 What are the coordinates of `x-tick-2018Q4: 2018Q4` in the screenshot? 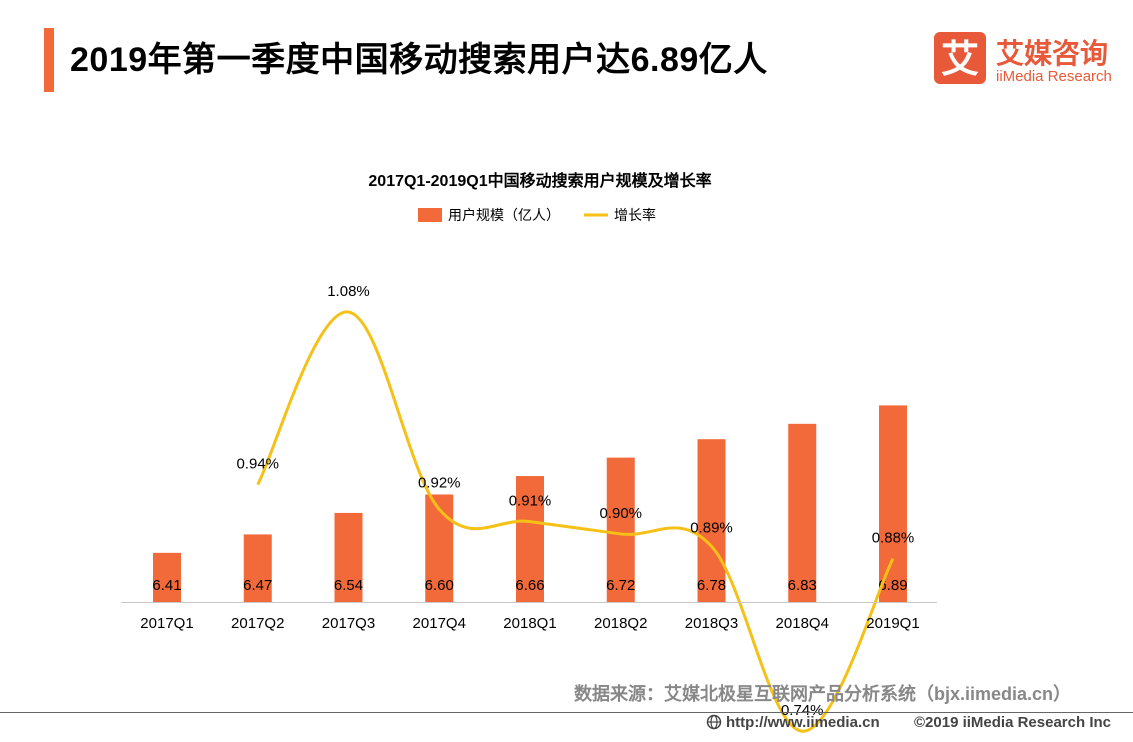 It's located at (802, 623).